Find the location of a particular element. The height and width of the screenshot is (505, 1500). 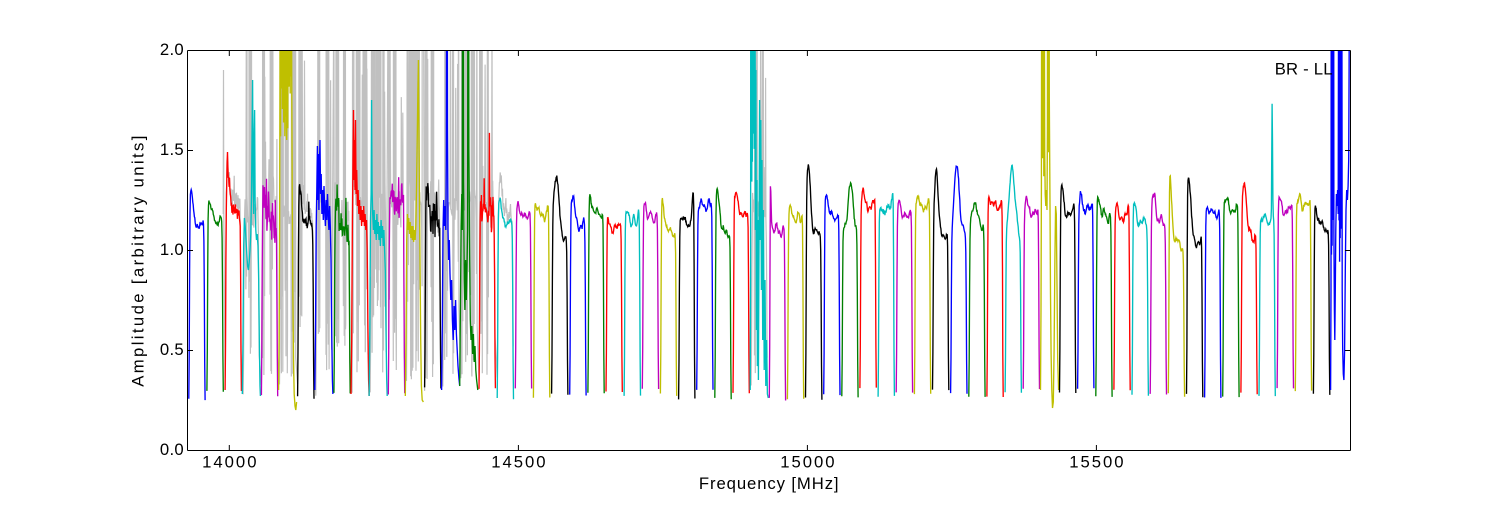

svg-text: Frequency [MHz] is located at coordinates (769, 483).